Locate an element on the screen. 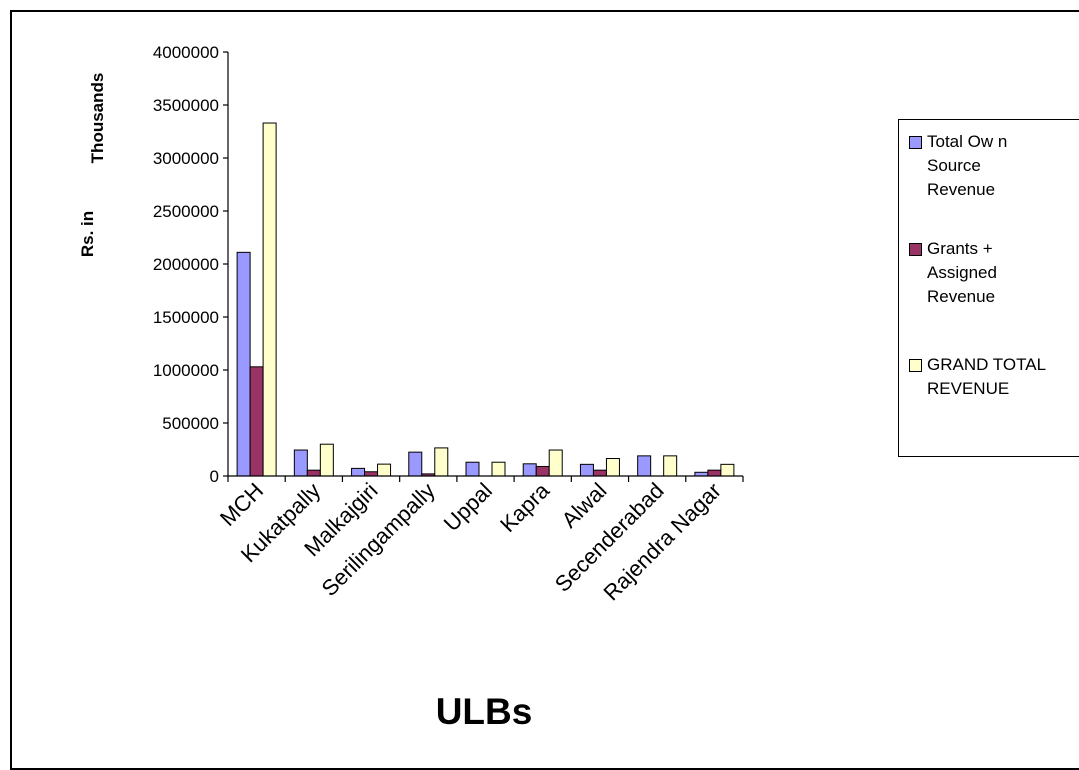  legend-item-own-source: Total Ow n Source Revenue is located at coordinates (993, 166).